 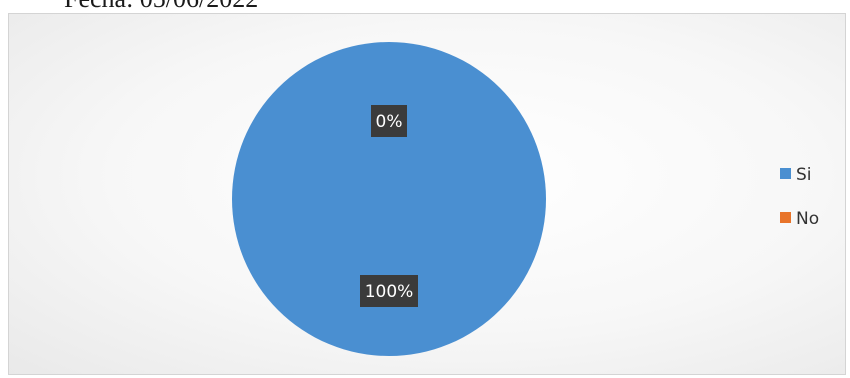 I want to click on data-label-no: 0%, so click(x=389, y=121).